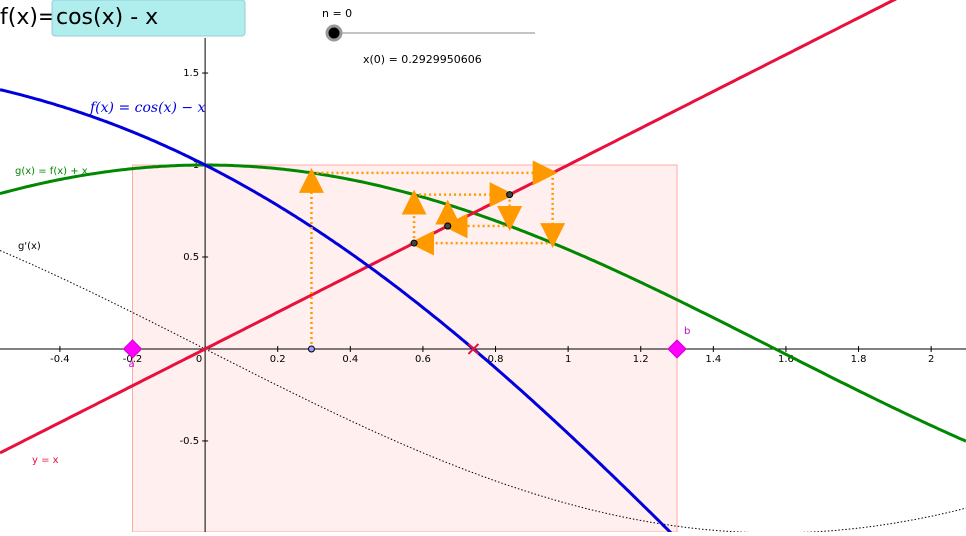 The image size is (966, 536). What do you see at coordinates (278, 359) in the screenshot?
I see `x-tick-label: 0.2` at bounding box center [278, 359].